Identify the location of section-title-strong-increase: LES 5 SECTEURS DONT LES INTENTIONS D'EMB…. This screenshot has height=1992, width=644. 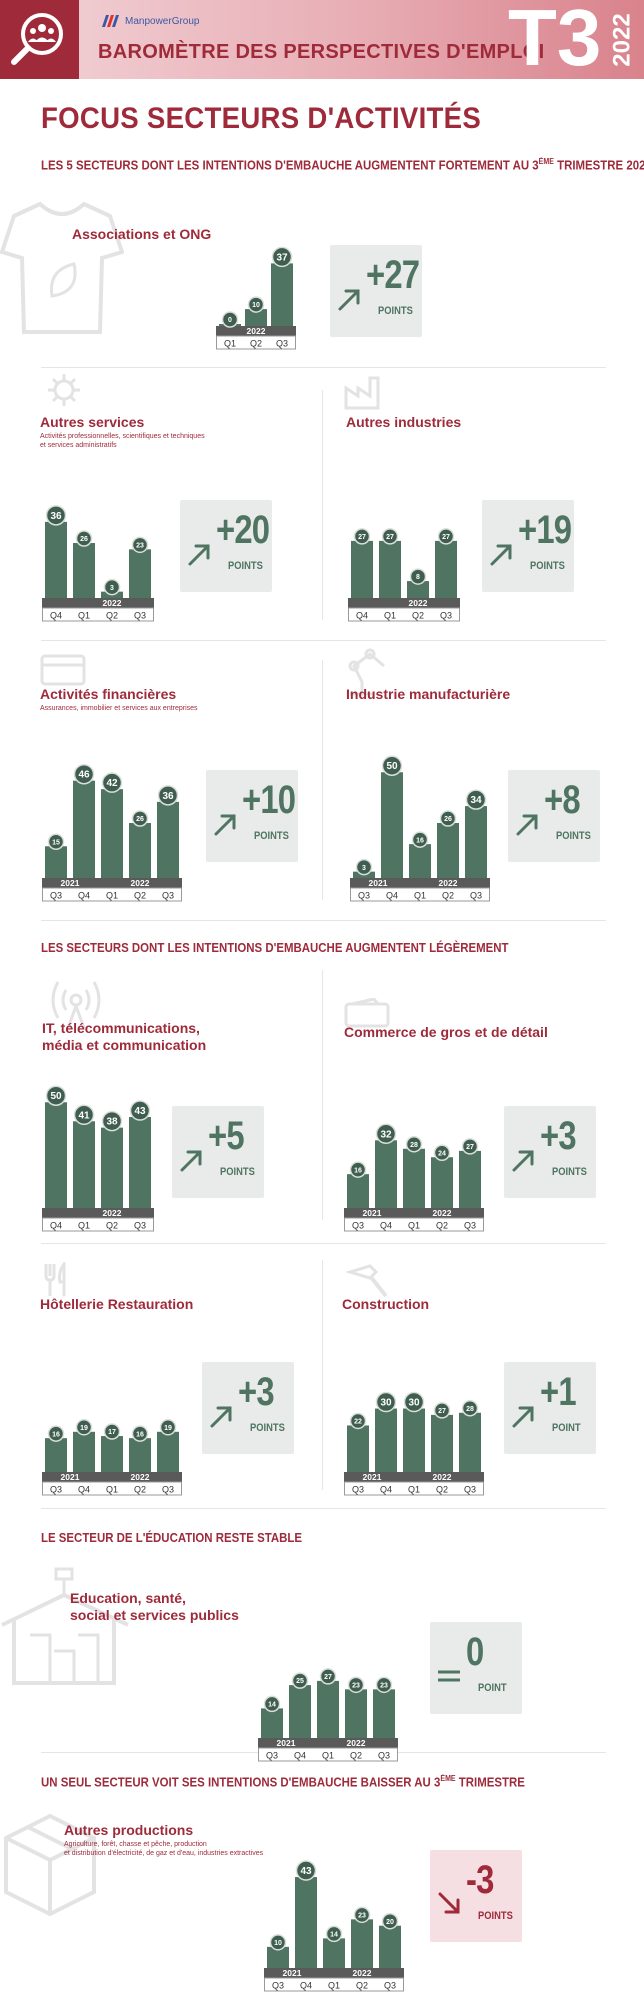
(342, 164).